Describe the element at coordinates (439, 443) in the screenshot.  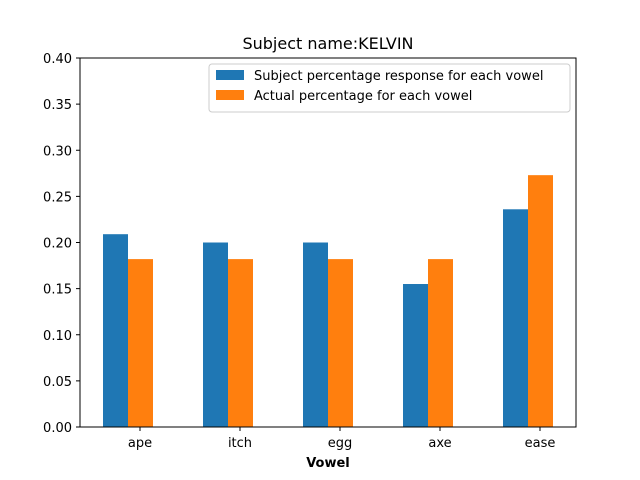
I see `x-tick-label: axe` at that location.